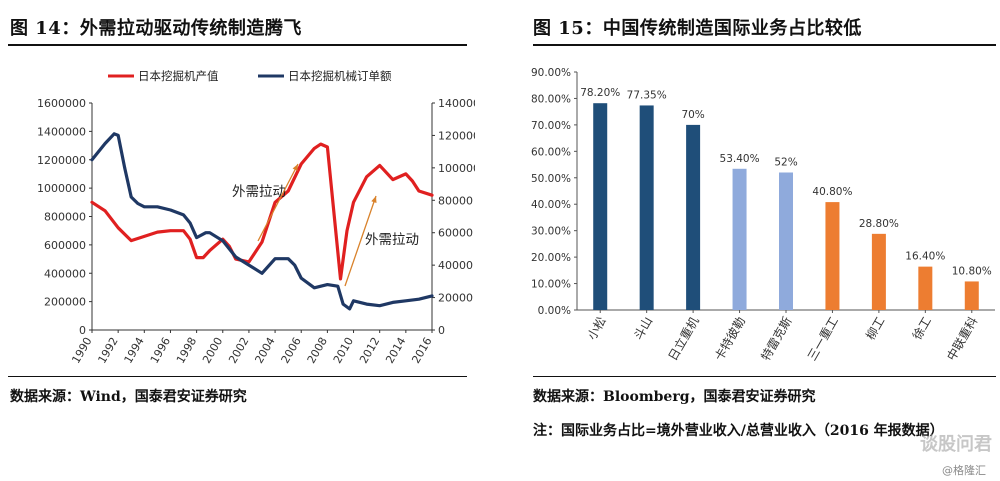  What do you see at coordinates (456, 103) in the screenshot?
I see `y-right-tick-label: 140000` at bounding box center [456, 103].